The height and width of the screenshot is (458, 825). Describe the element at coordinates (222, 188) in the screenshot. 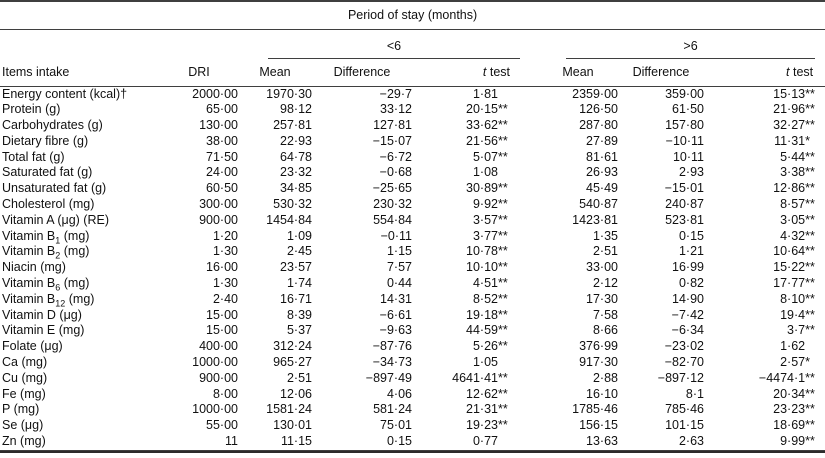

I see `dri-value: 60·50` at that location.